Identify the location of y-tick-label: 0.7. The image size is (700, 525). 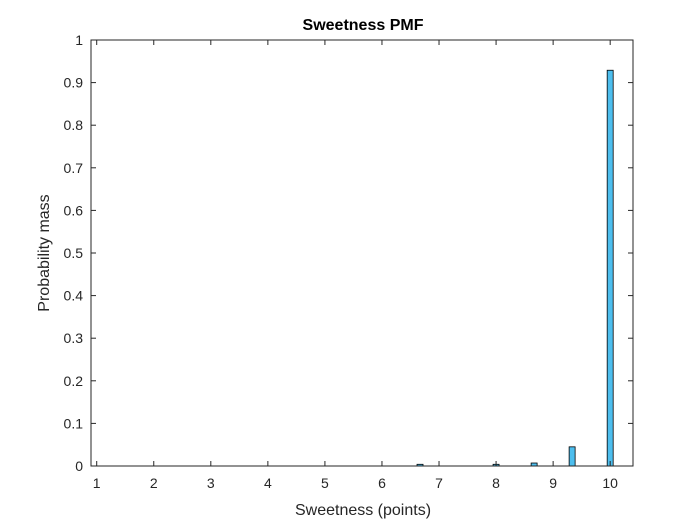
(74, 168).